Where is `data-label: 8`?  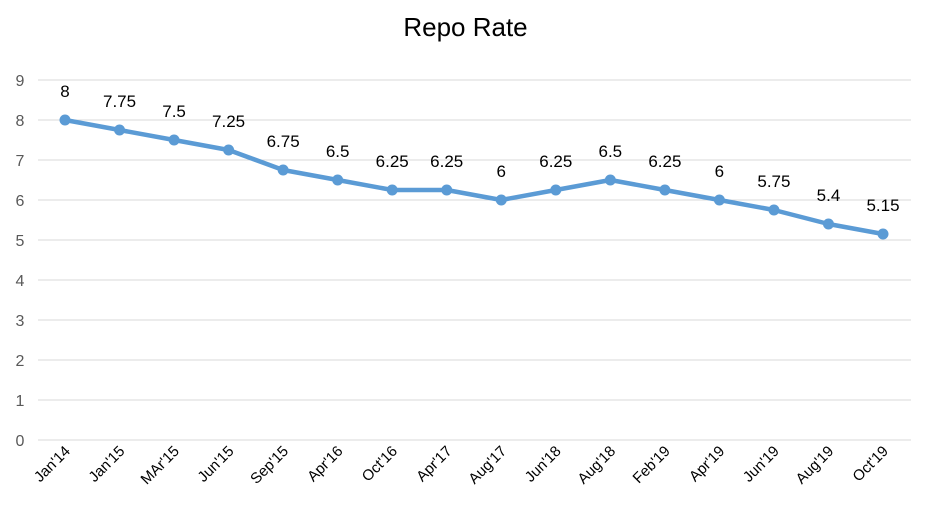
data-label: 8 is located at coordinates (64, 91).